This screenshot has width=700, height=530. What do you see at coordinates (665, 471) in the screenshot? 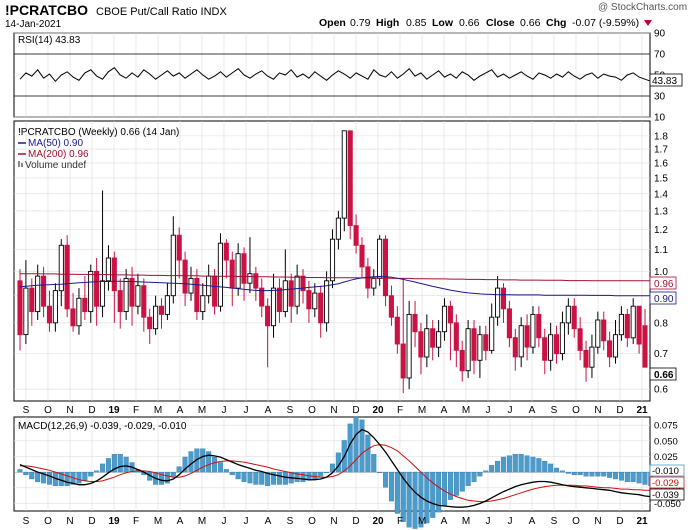
I see `hist-end-value: -0.010` at bounding box center [665, 471].